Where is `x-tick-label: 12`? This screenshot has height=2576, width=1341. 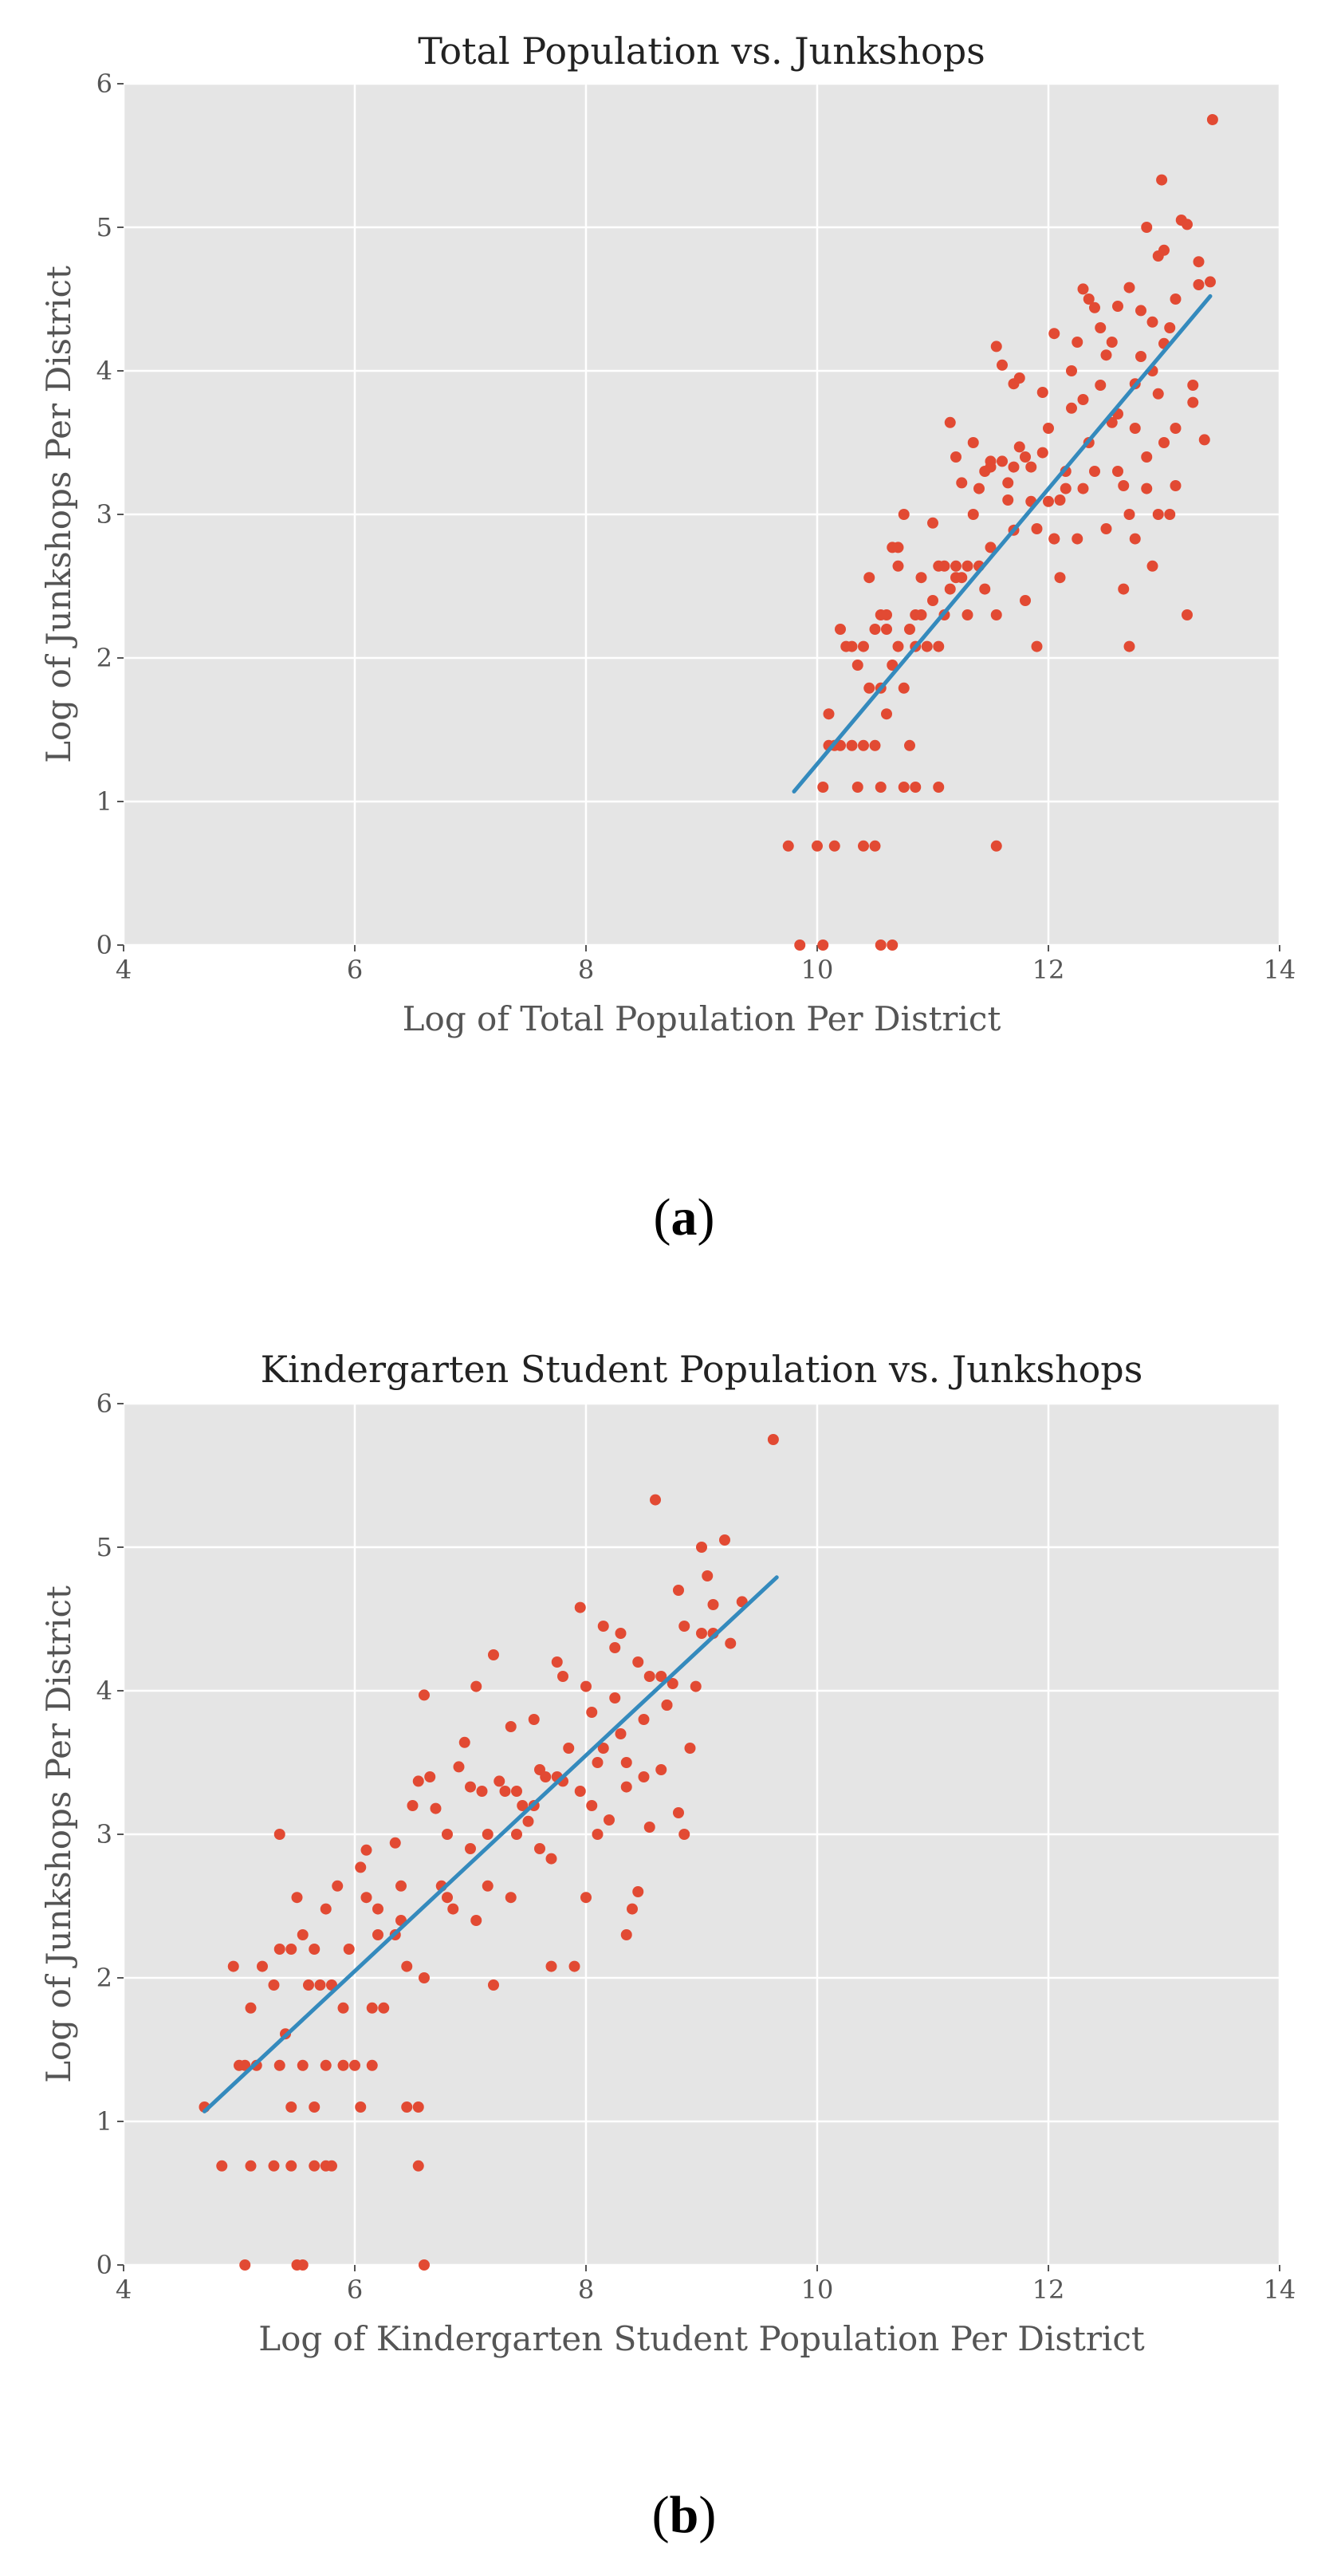
x-tick-label: 12 is located at coordinates (1048, 970).